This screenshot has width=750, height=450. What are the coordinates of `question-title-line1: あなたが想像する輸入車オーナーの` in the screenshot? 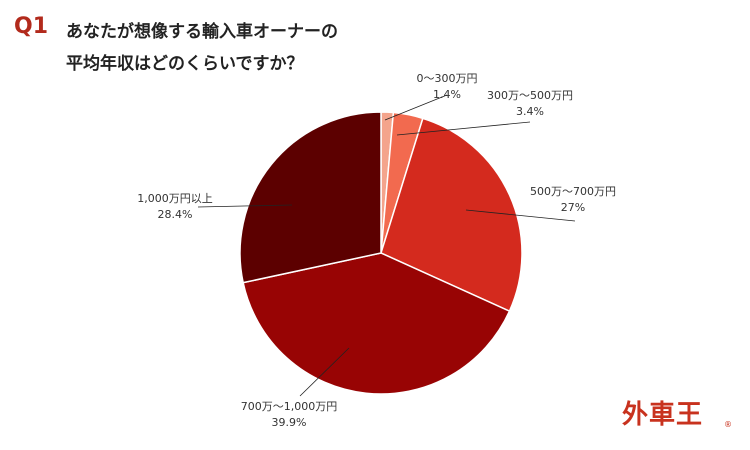 It's located at (202, 32).